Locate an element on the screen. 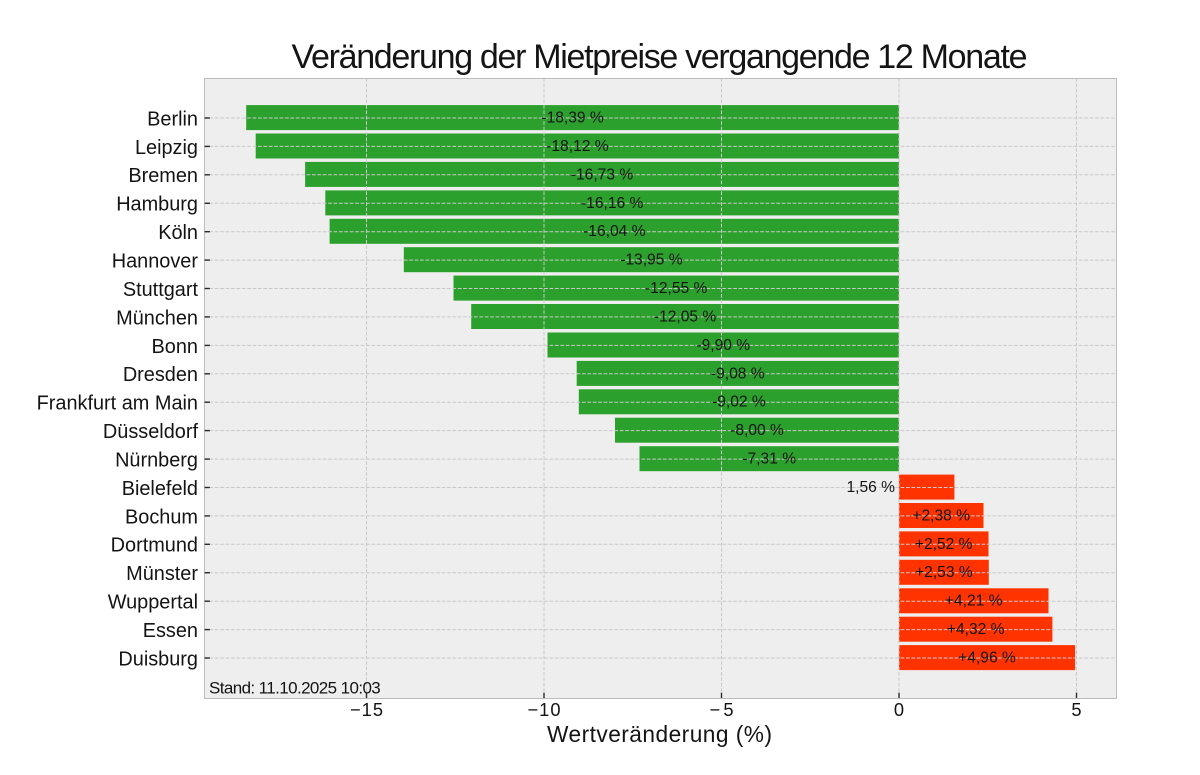 This screenshot has height=775, width=1200. svg-text: -7,31 % is located at coordinates (769, 459).